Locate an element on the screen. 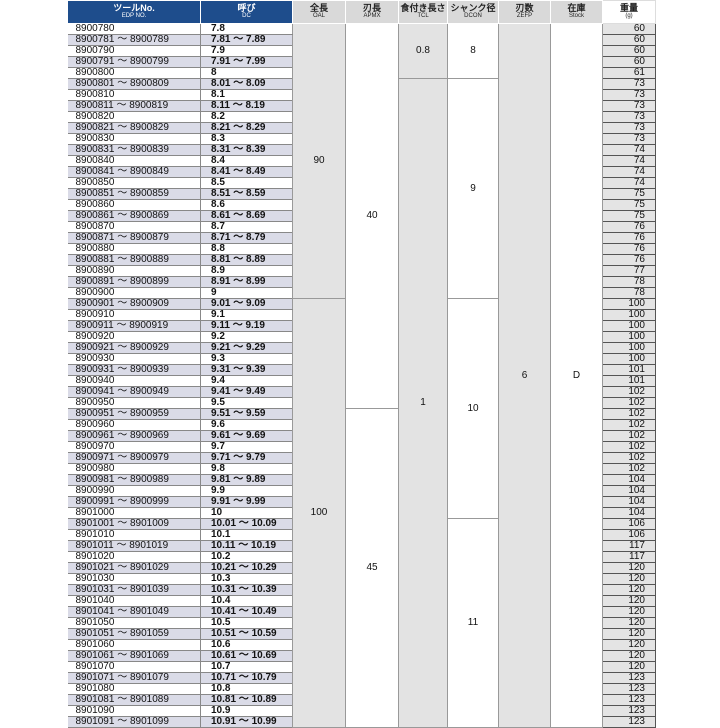 This screenshot has height=728, width=720. header-dcon: シャンク径 DCON is located at coordinates (473, 12).